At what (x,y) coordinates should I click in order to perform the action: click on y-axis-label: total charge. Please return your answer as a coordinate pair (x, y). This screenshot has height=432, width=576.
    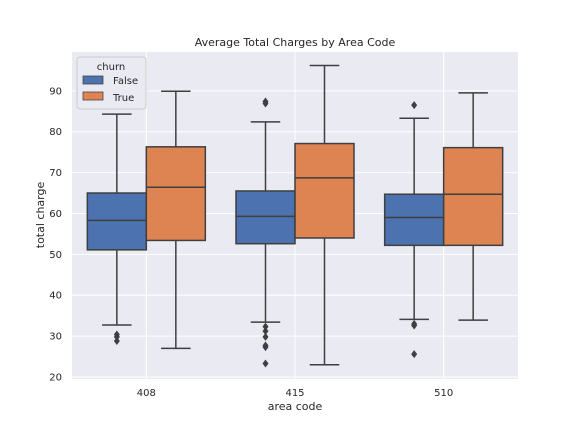
    Looking at the image, I should click on (40, 215).